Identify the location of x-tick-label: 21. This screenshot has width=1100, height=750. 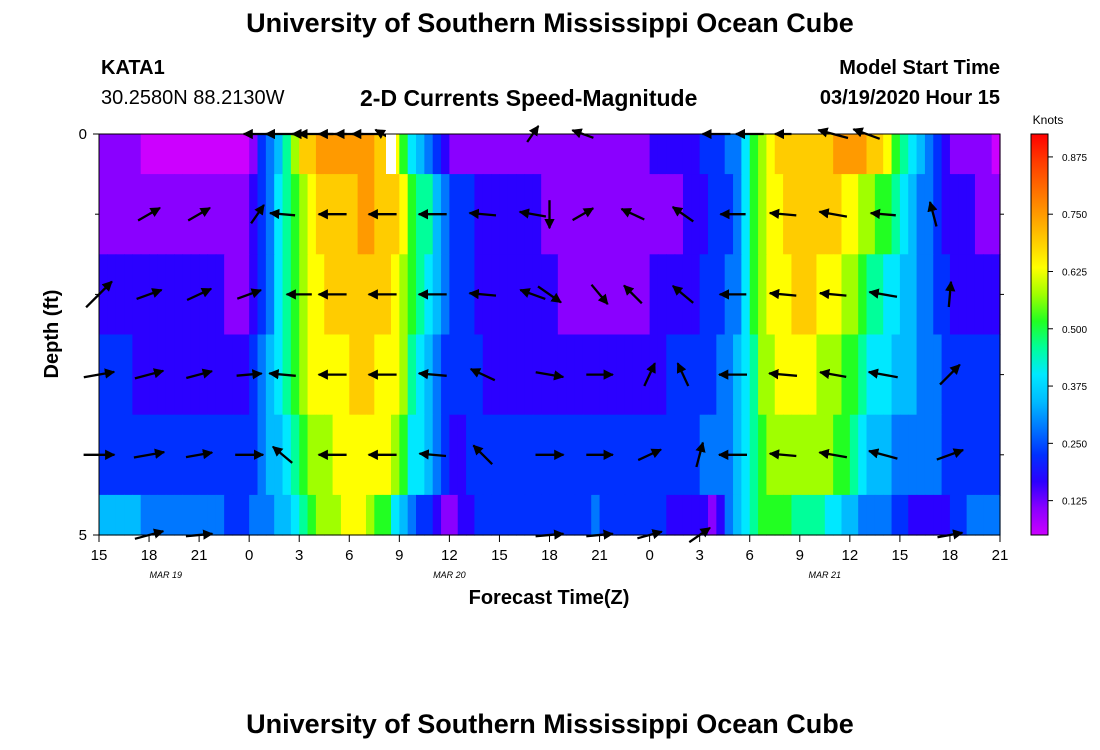
(599, 555).